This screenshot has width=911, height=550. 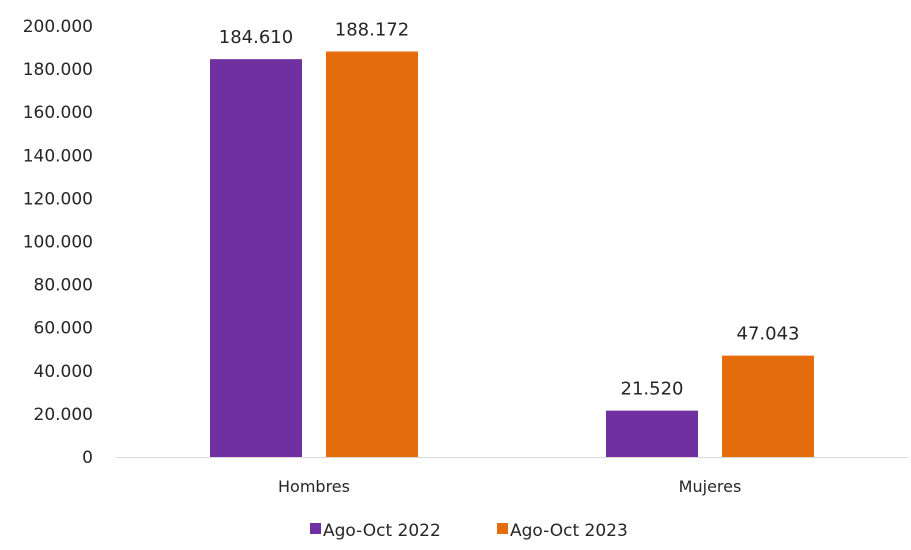 What do you see at coordinates (314, 486) in the screenshot?
I see `x-tick-label: Hombres` at bounding box center [314, 486].